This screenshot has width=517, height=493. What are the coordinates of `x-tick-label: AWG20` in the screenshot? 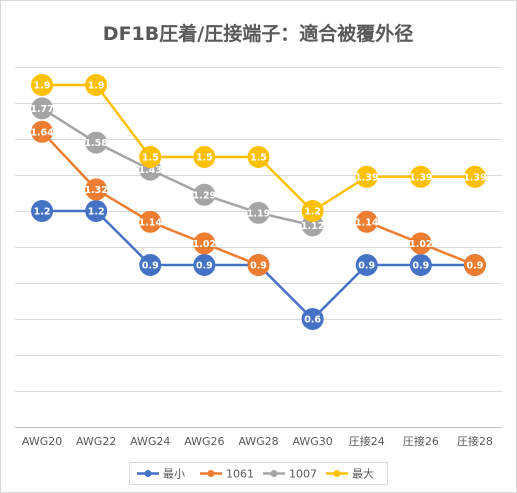 It's located at (42, 441).